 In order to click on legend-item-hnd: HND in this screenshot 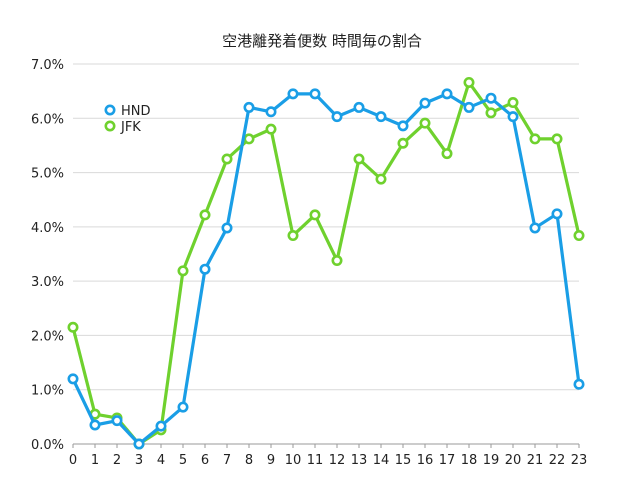, I will do `click(127, 111)`.